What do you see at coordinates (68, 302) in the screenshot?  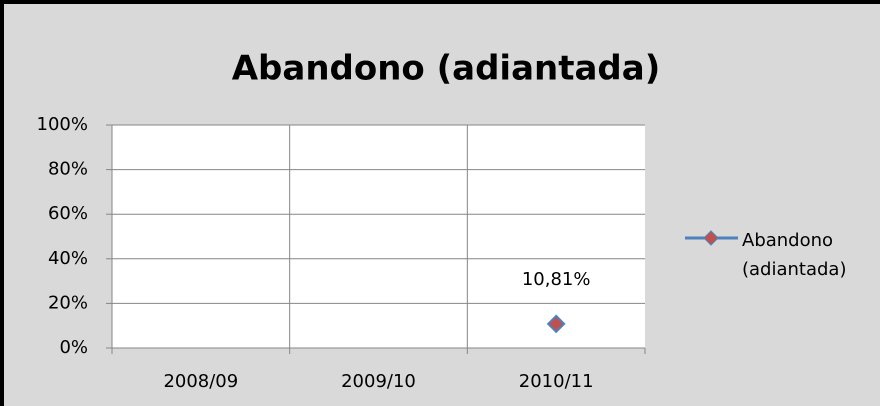 I see `y-tick-label: 20%` at bounding box center [68, 302].